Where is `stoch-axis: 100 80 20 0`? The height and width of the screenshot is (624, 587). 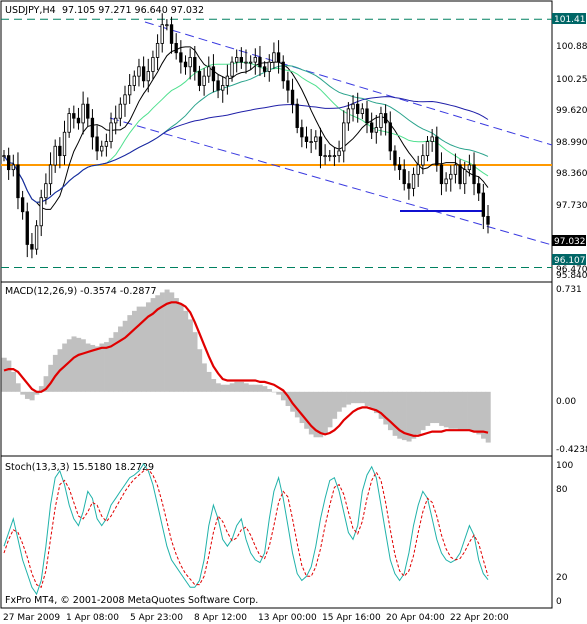
stoch-axis: 100 80 20 0 is located at coordinates (564, 534).